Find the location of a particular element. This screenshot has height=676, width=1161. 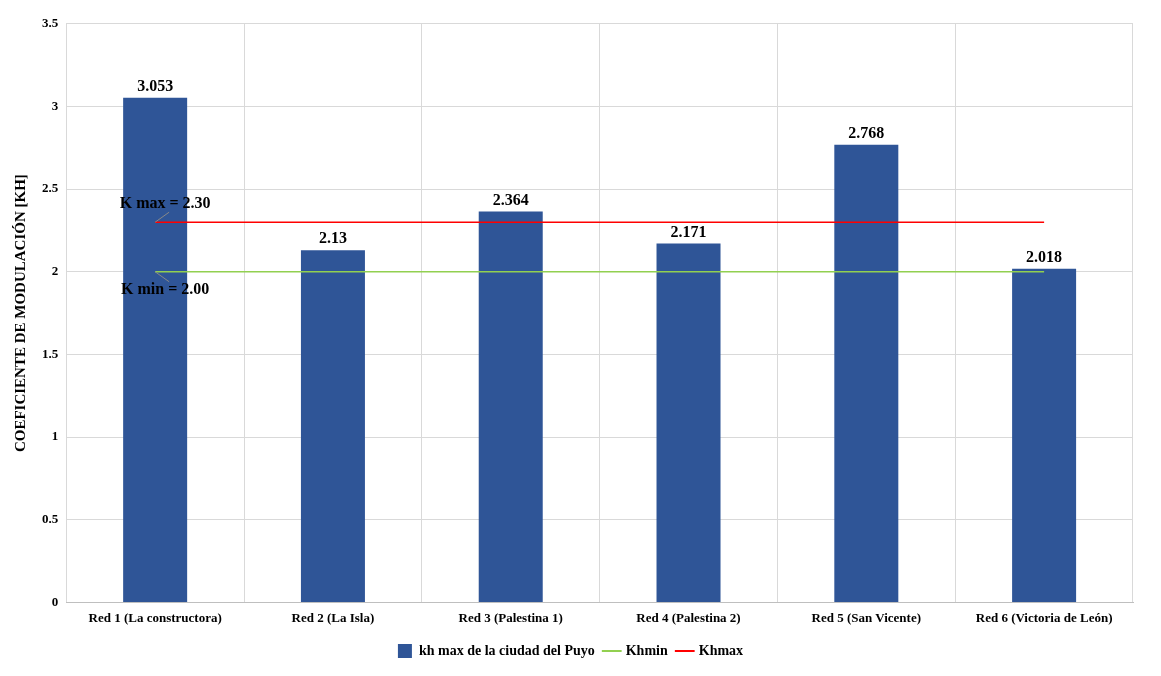

data-label: 2.171 is located at coordinates (688, 231).